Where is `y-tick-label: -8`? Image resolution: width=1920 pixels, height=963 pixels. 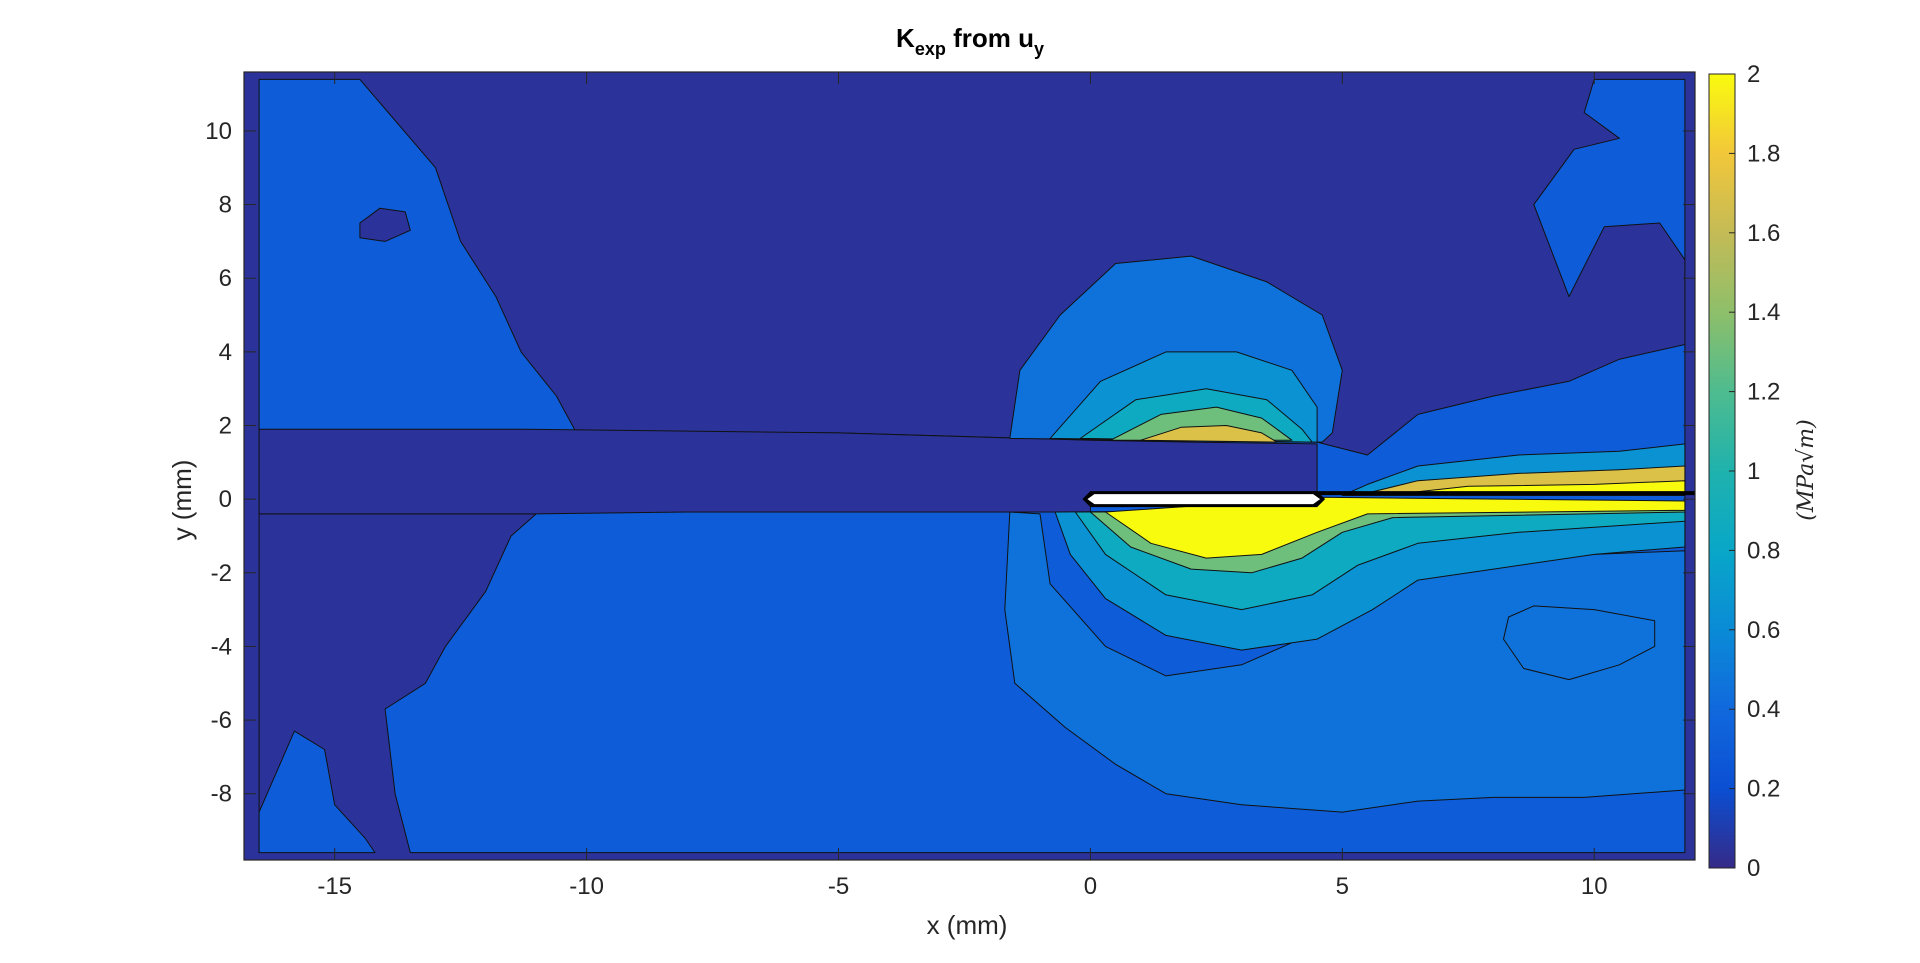 y-tick-label: -8 is located at coordinates (221, 794).